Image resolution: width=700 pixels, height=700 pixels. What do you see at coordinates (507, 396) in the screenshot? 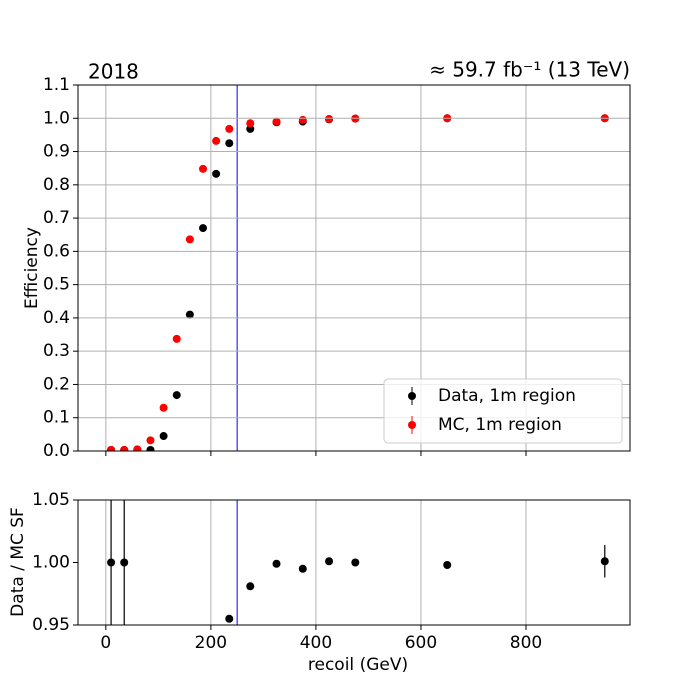
I see `legend-label: Data, 1m region` at bounding box center [507, 396].